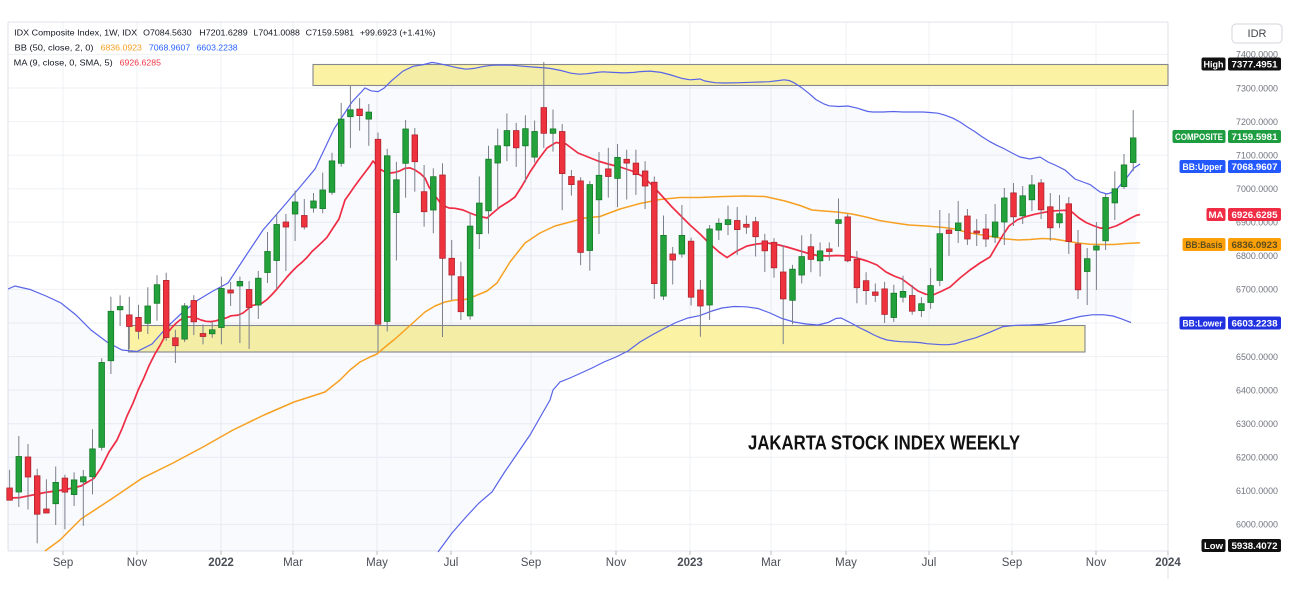 The width and height of the screenshot is (1292, 606). What do you see at coordinates (398, 33) in the screenshot?
I see `svg-text: +99.6923 (+1.41%)` at bounding box center [398, 33].